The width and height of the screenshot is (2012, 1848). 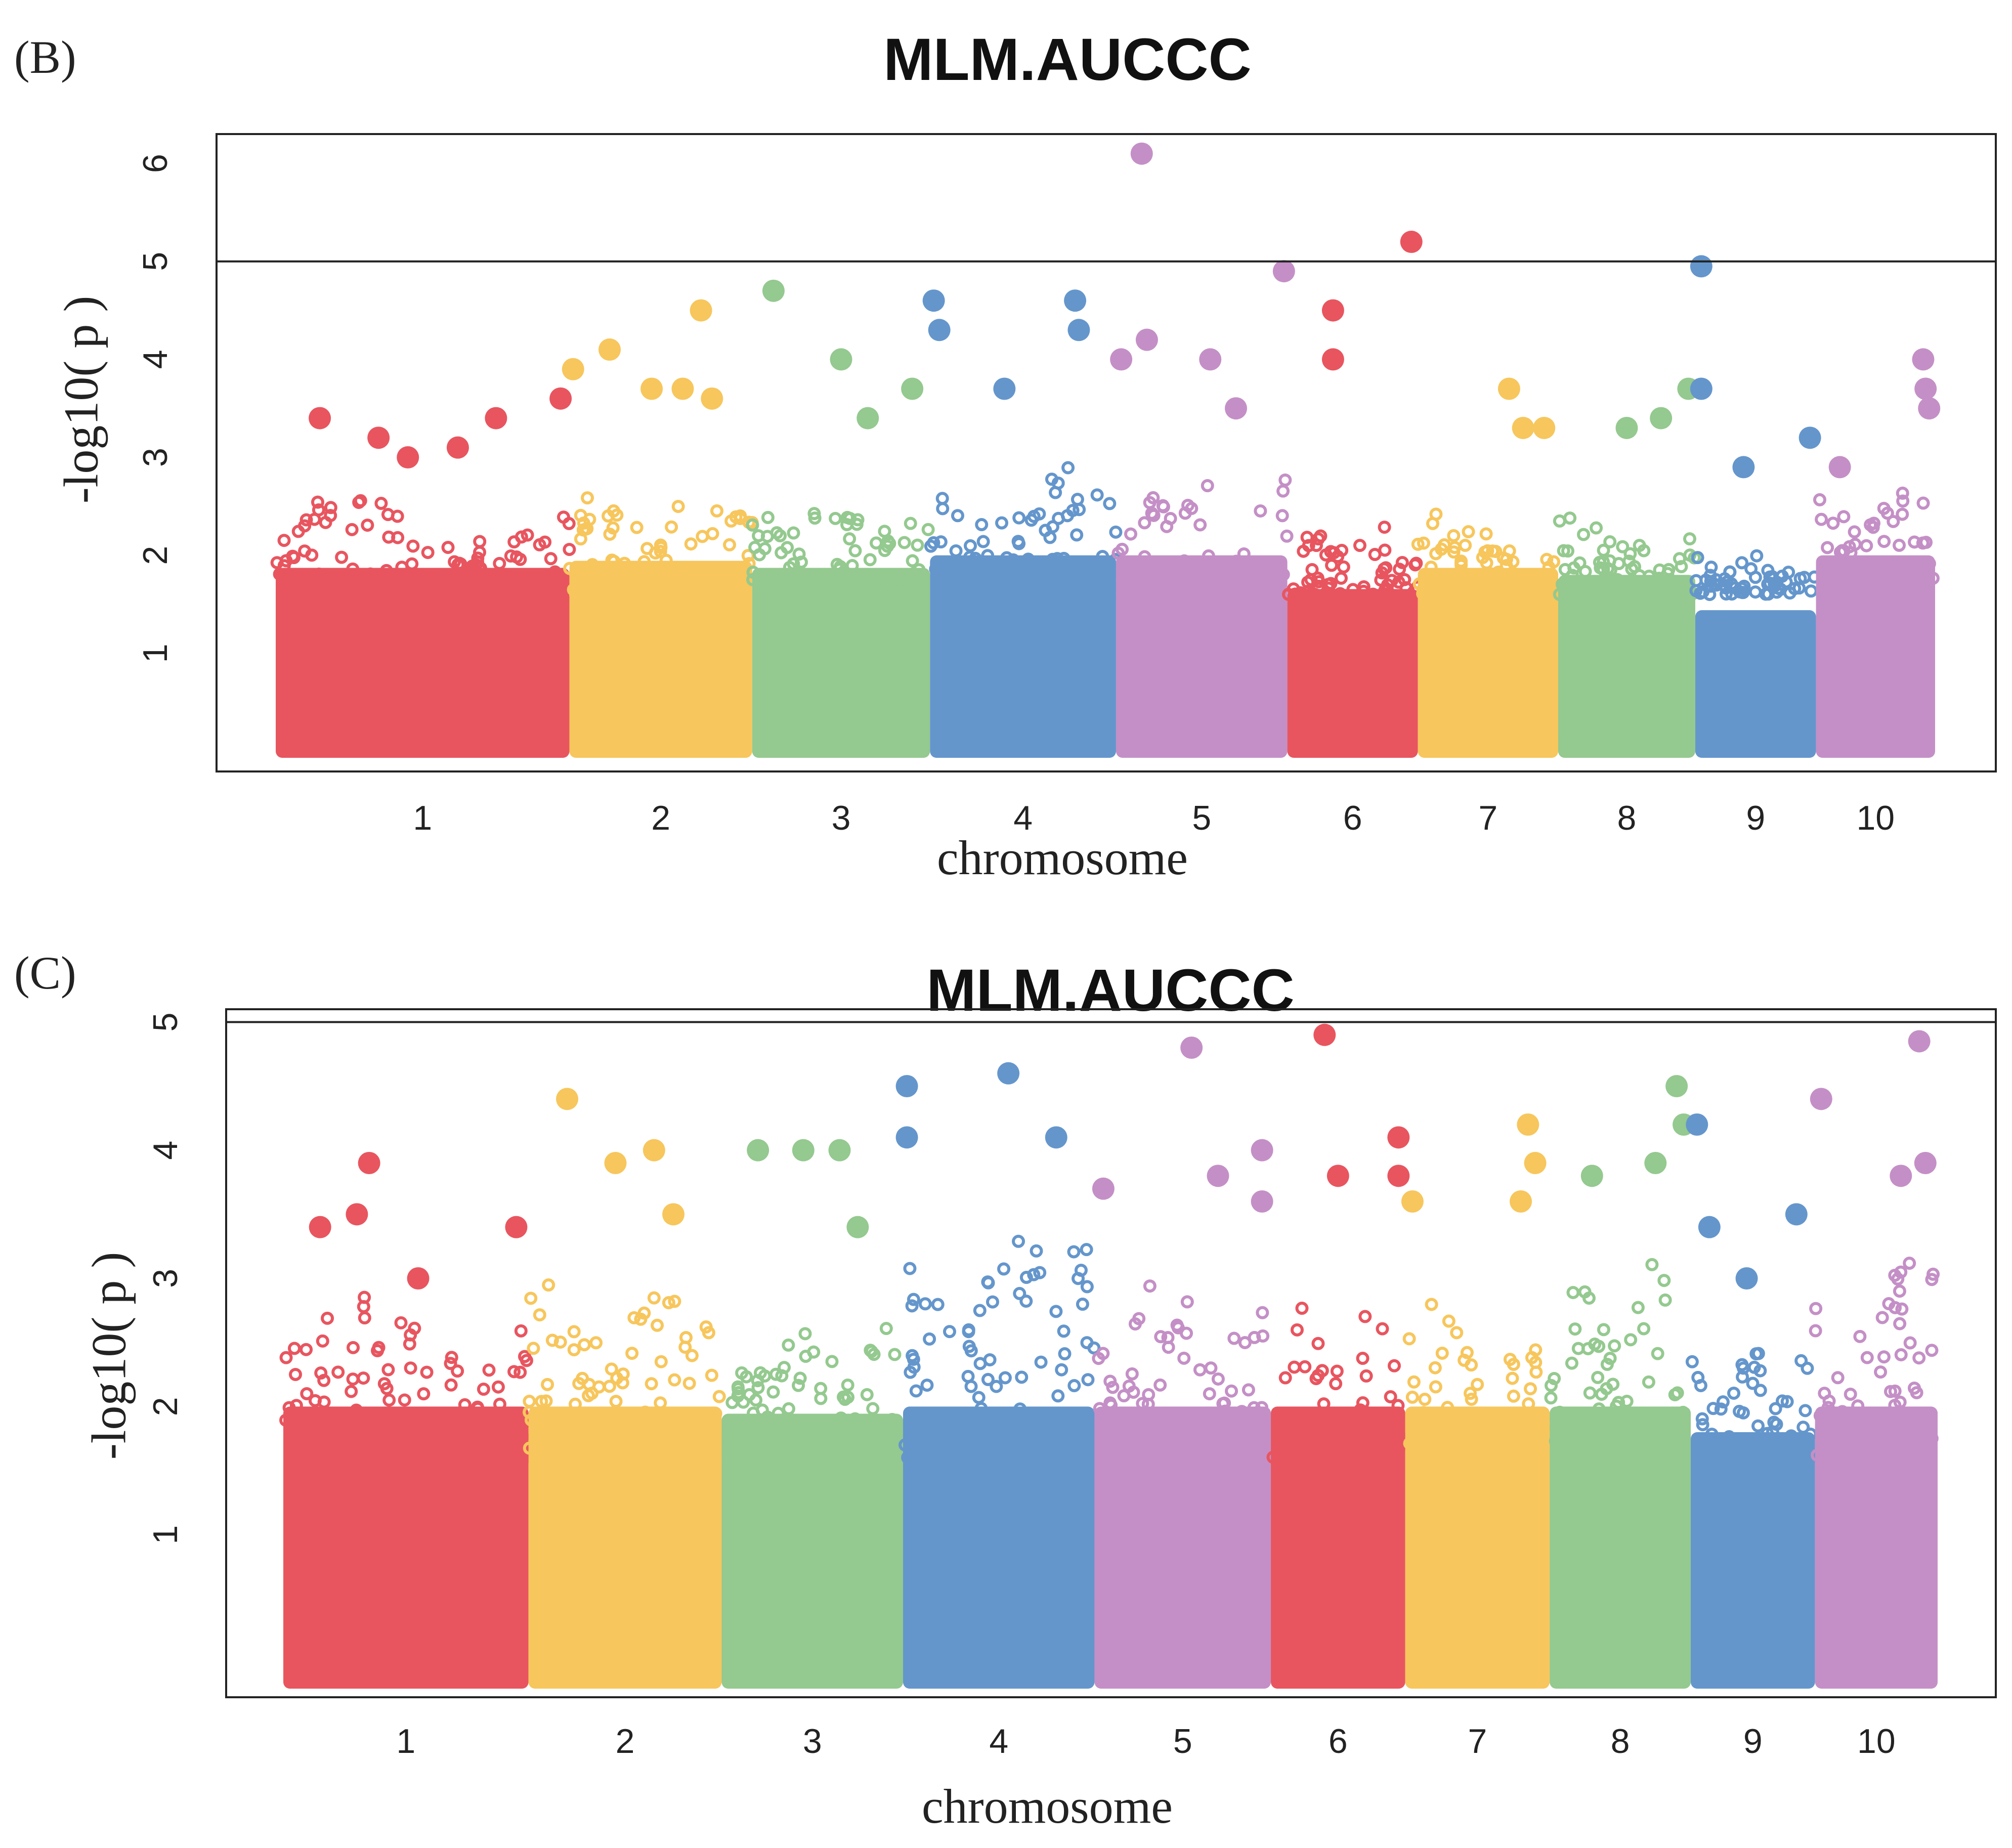 What do you see at coordinates (1182, 1363) in the screenshot?
I see `chromosome-5-points` at bounding box center [1182, 1363].